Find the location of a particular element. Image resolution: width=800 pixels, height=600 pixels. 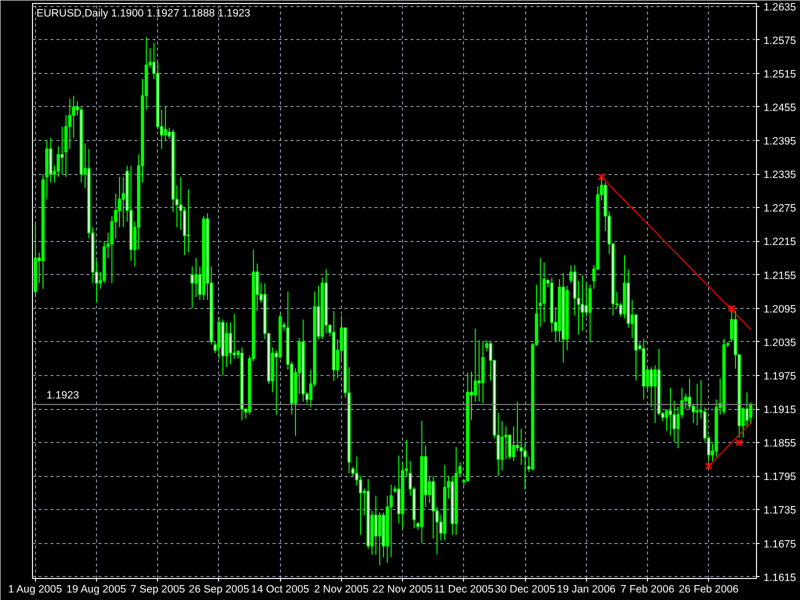

ref-line-label: 1.1923 is located at coordinates (63, 396).